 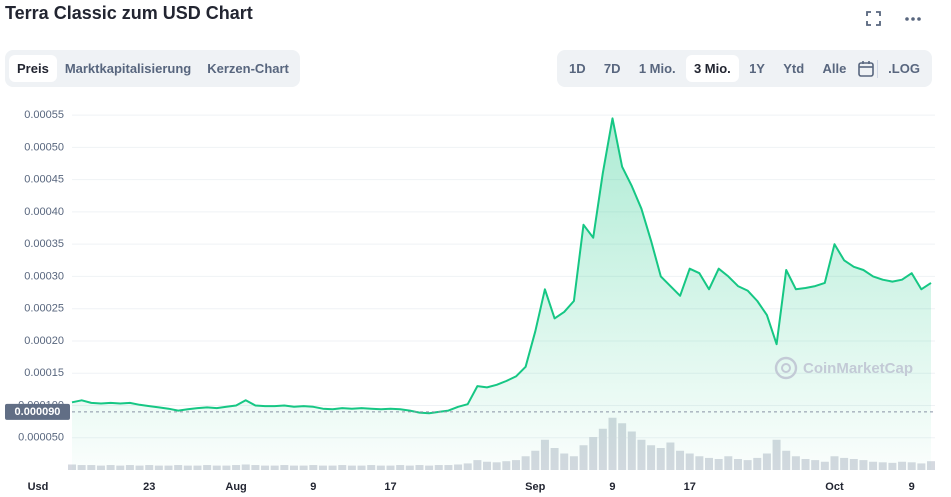 I want to click on toggle-button: .LOG, so click(x=904, y=68).